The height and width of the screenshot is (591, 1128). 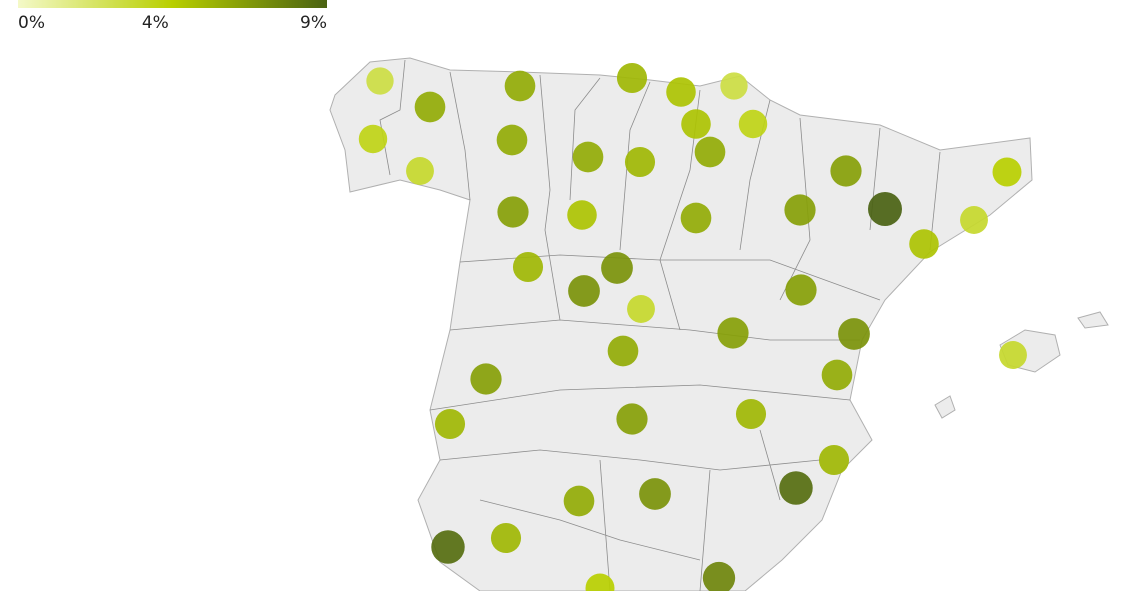 What do you see at coordinates (172, 16) in the screenshot?
I see `legend: 0% 4% 9%` at bounding box center [172, 16].